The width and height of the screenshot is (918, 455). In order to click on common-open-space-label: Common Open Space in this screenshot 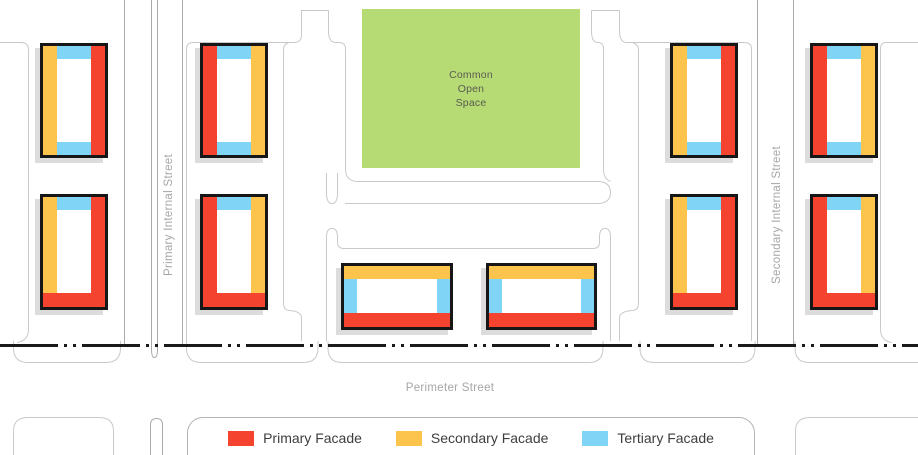, I will do `click(471, 88)`.